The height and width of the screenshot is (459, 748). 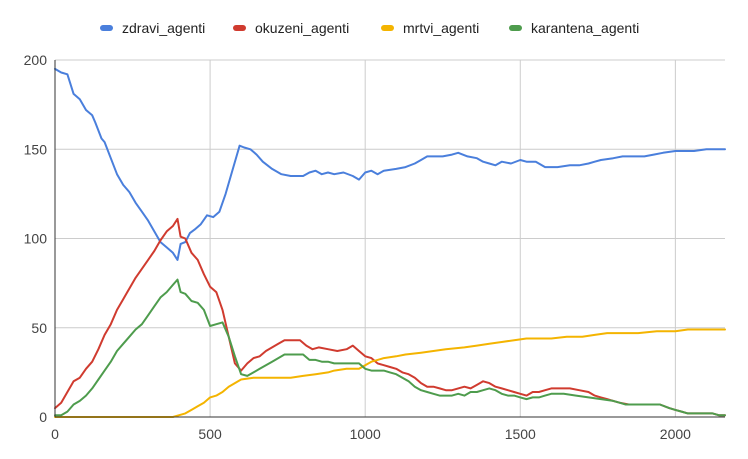 What do you see at coordinates (36, 239) in the screenshot?
I see `y-tick-label: 100` at bounding box center [36, 239].